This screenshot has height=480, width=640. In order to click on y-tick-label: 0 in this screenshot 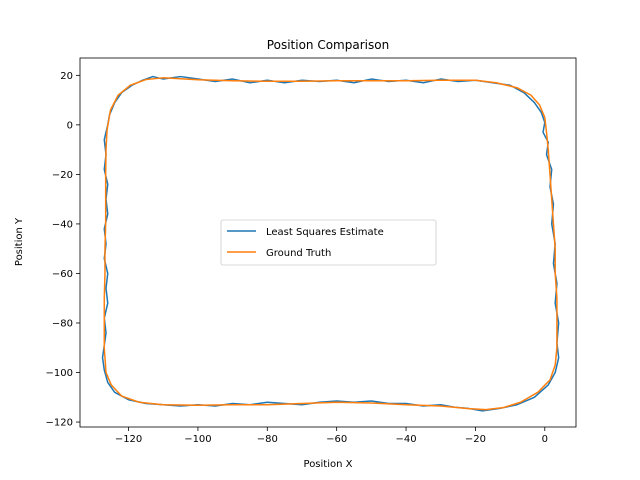, I will do `click(70, 125)`.